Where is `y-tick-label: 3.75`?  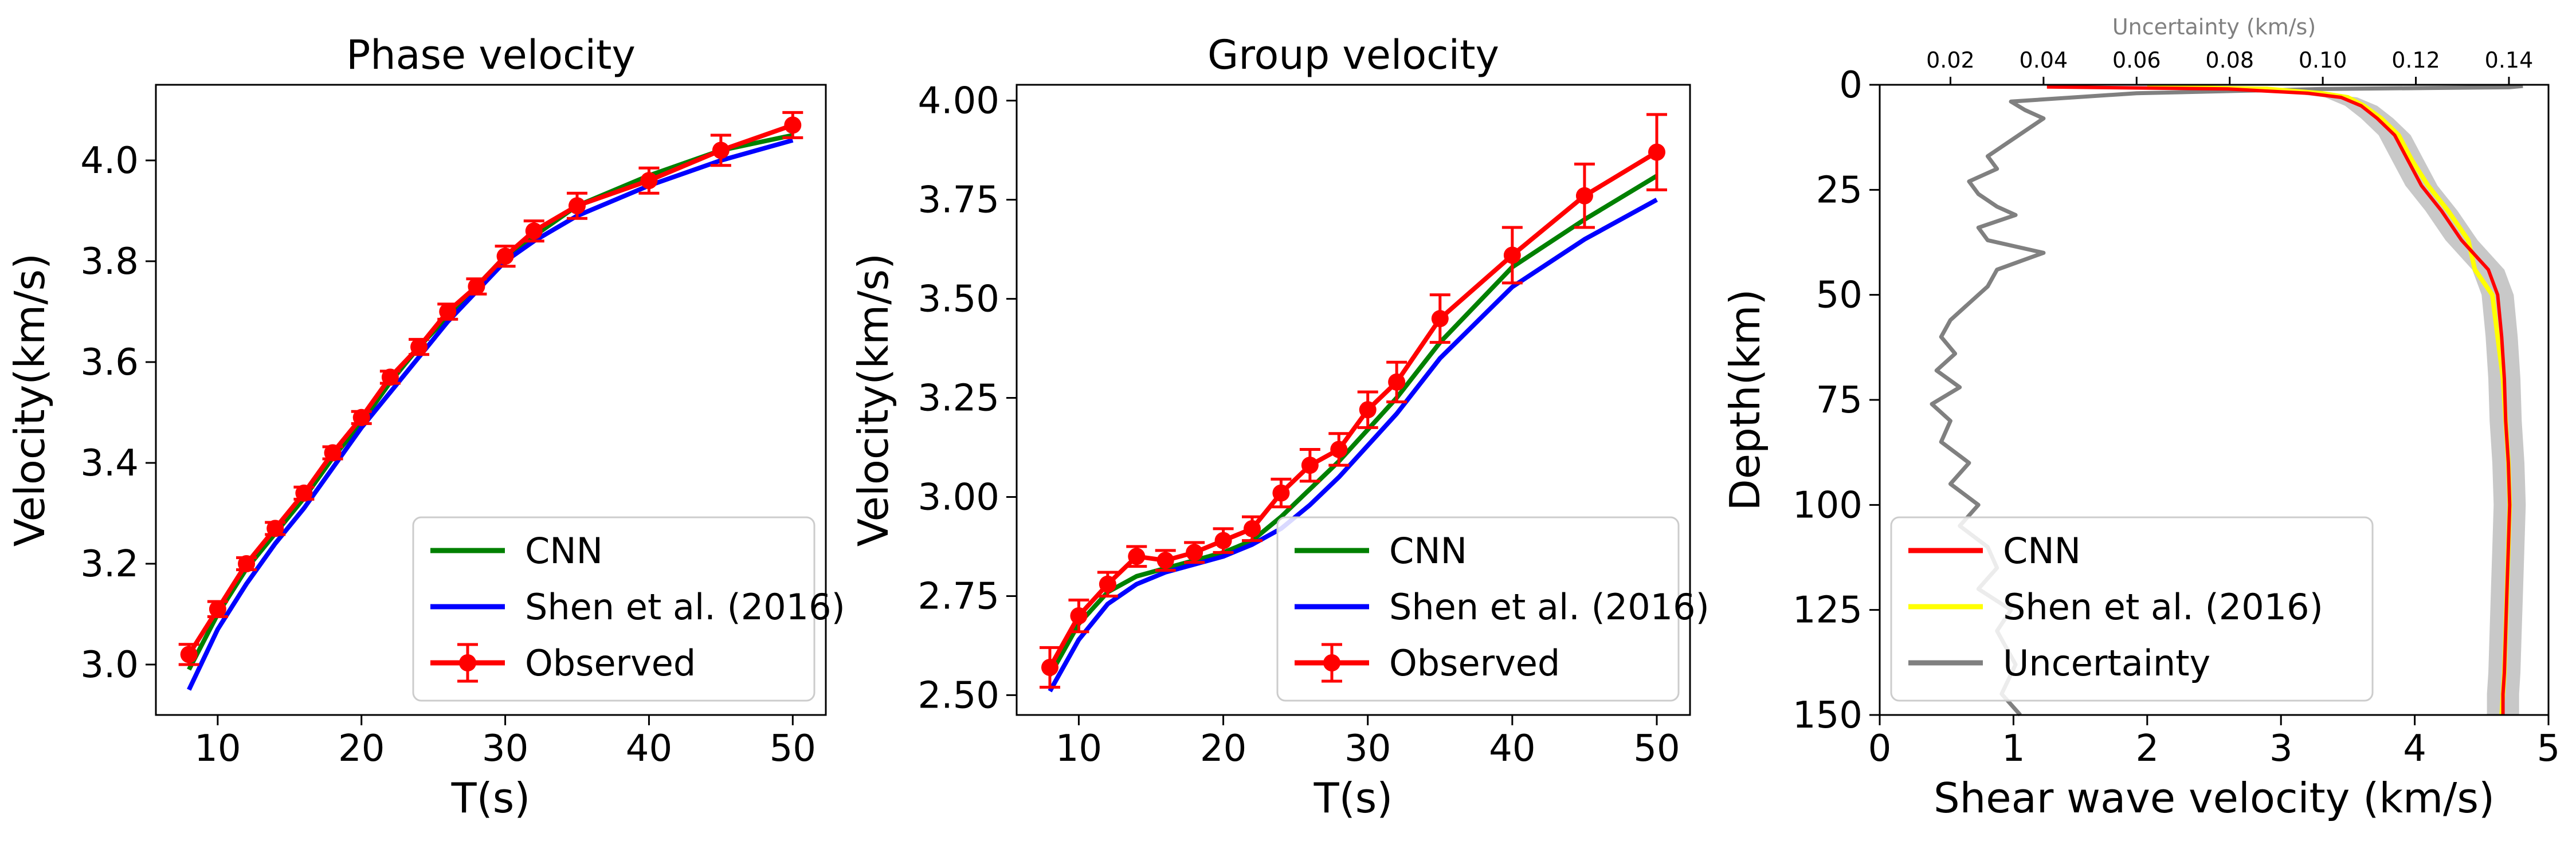
y-tick-label: 3.75 is located at coordinates (959, 200).